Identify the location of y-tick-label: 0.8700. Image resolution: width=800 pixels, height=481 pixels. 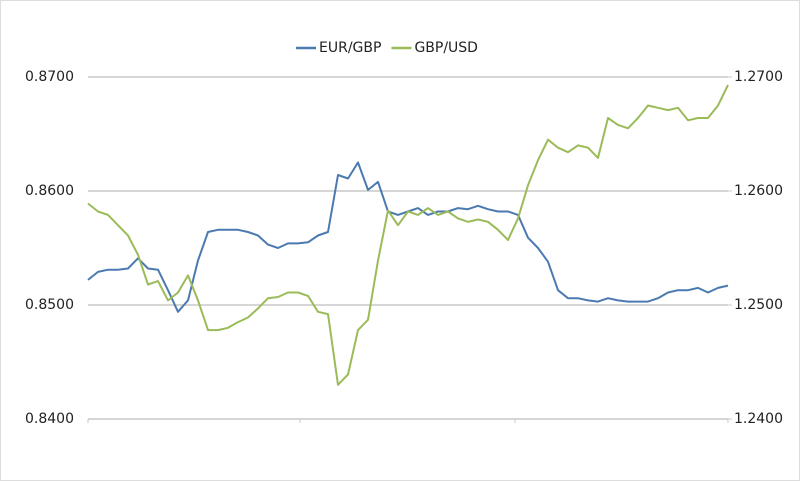
(49, 77).